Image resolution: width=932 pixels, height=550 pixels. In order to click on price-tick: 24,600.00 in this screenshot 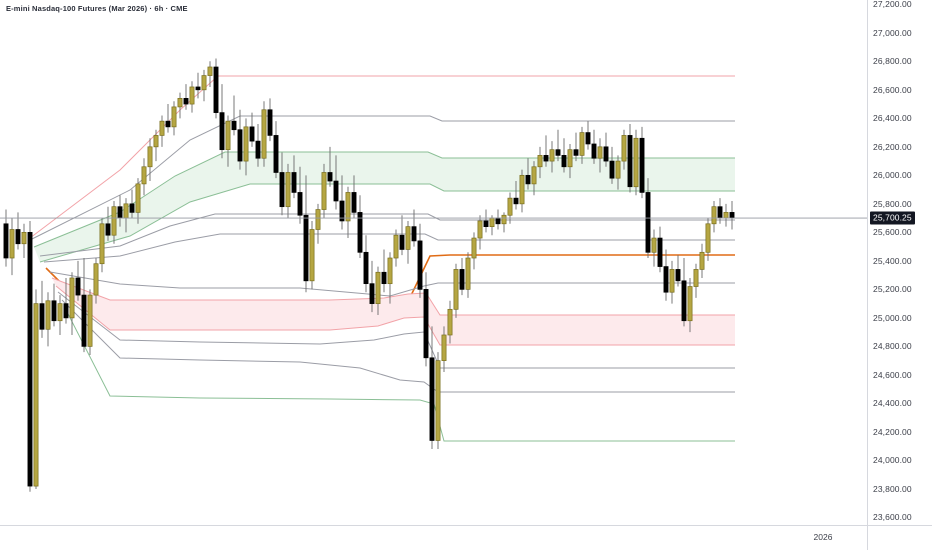, I will do `click(892, 374)`.